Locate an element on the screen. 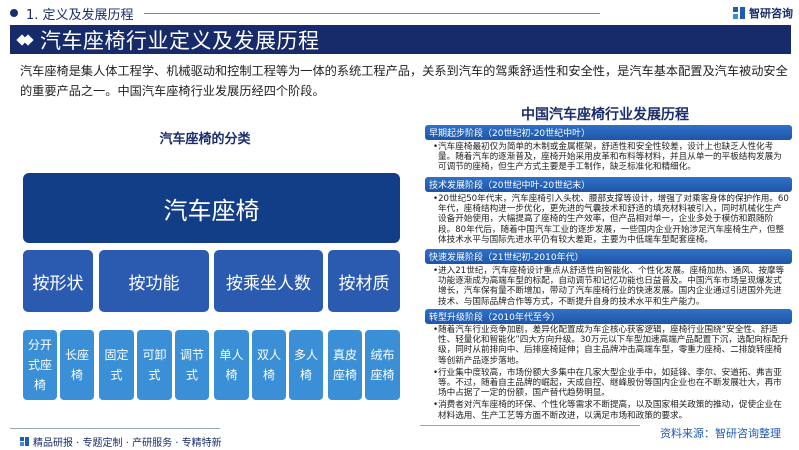 This screenshot has height=450, width=799. classification-root: 汽车座椅 is located at coordinates (211, 208).